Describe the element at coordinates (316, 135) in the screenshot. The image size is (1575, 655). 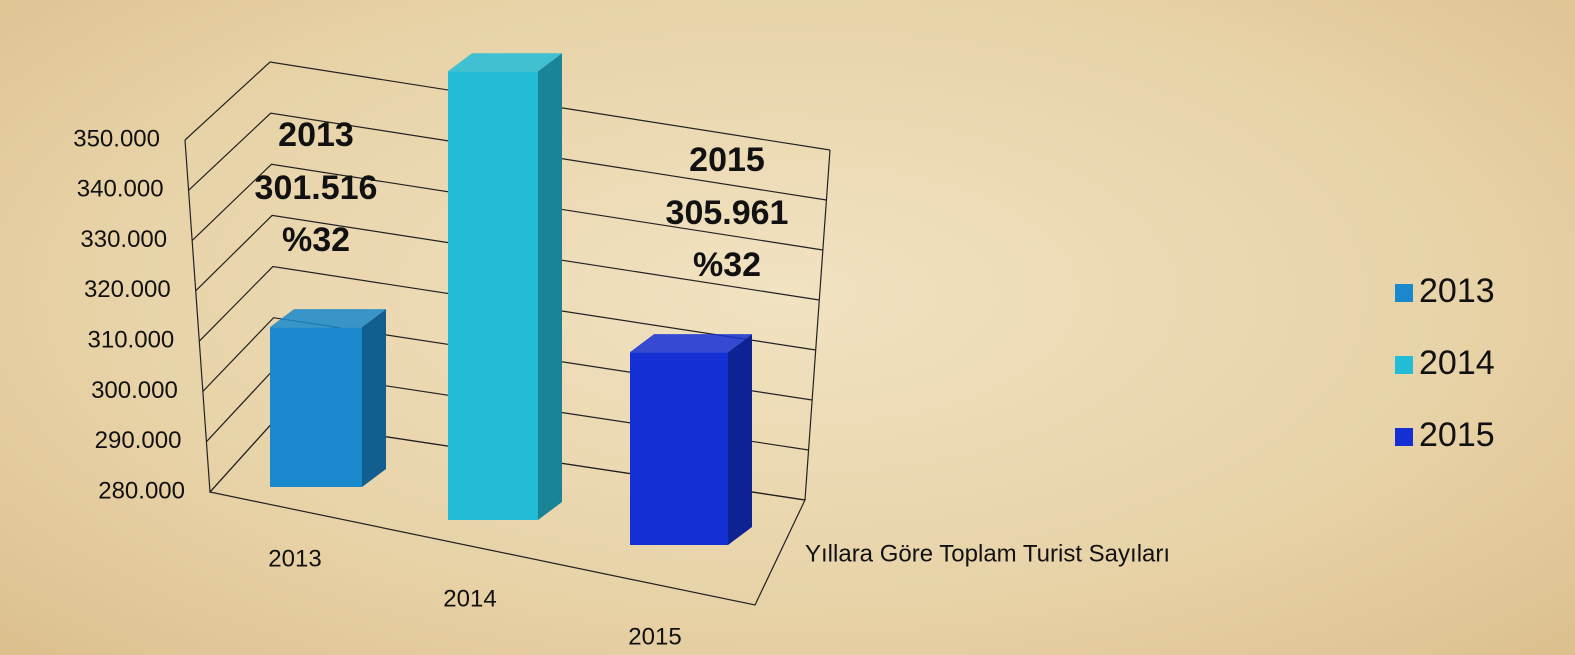
I see `data-label-category: 2013` at that location.